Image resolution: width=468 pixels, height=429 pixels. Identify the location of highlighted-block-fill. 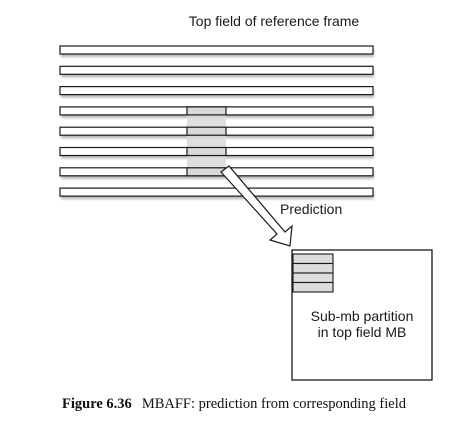
(206, 141).